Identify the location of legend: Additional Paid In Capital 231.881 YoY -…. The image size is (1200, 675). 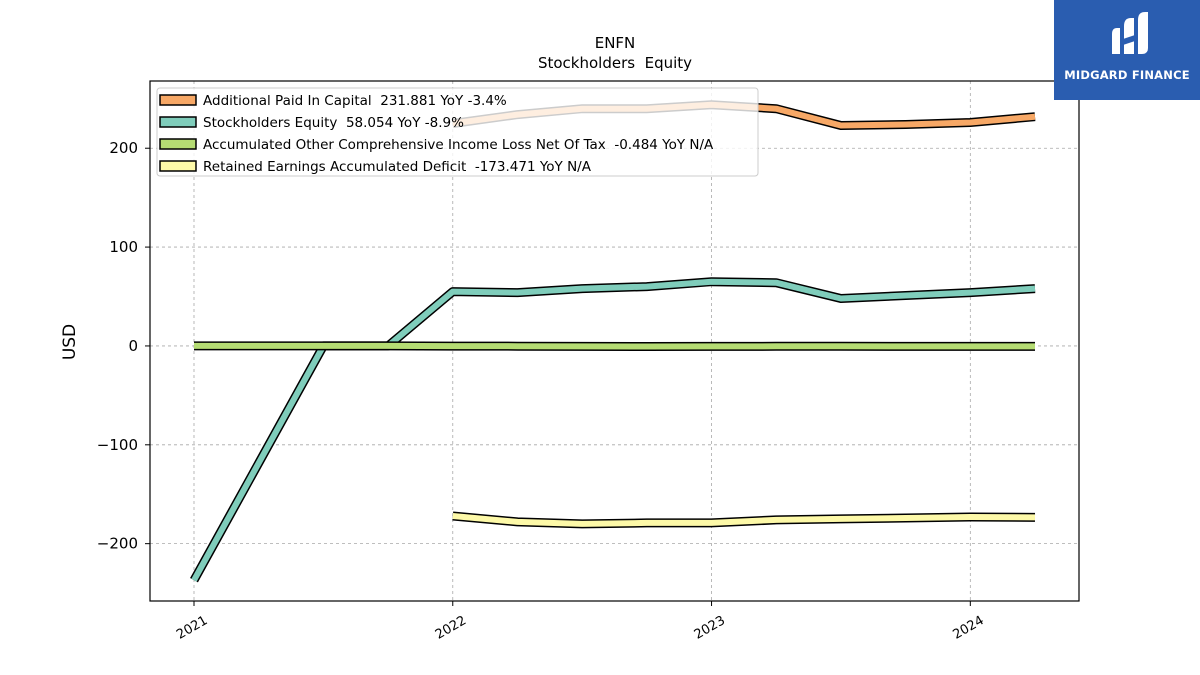
(457, 132).